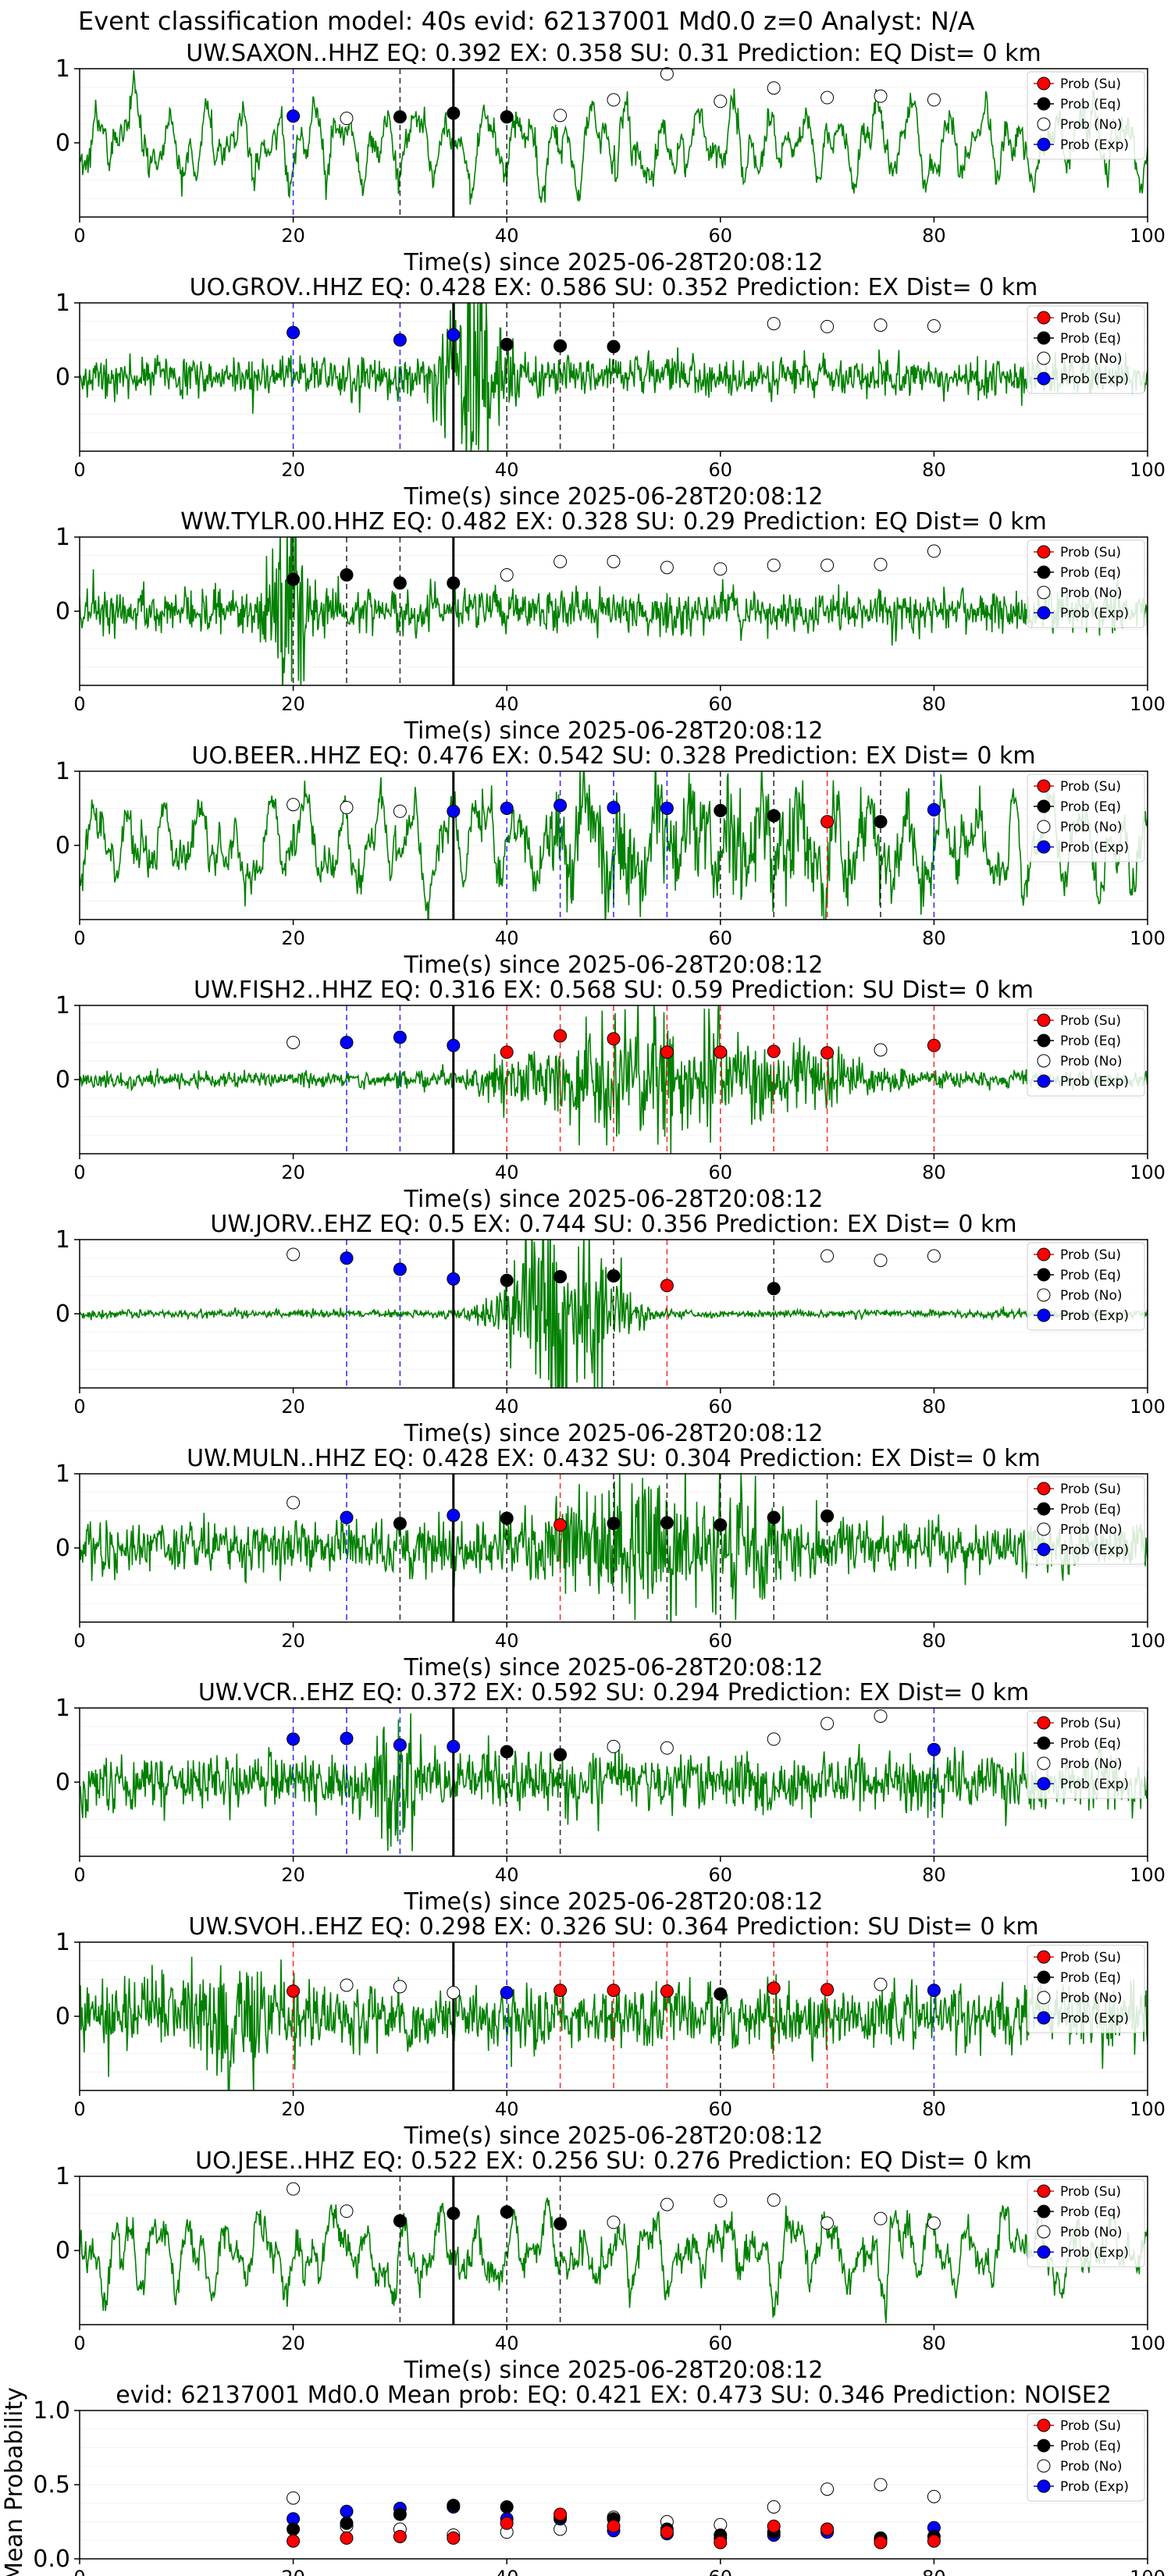  Describe the element at coordinates (347, 2511) in the screenshot. I see `mean-prob-point-exp` at that location.